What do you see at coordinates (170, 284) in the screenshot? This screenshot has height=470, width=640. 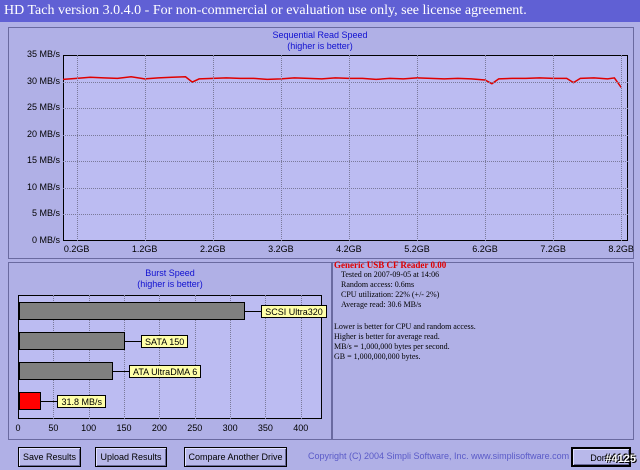 I see `burst-chart-subtitle: (higher is better)` at bounding box center [170, 284].